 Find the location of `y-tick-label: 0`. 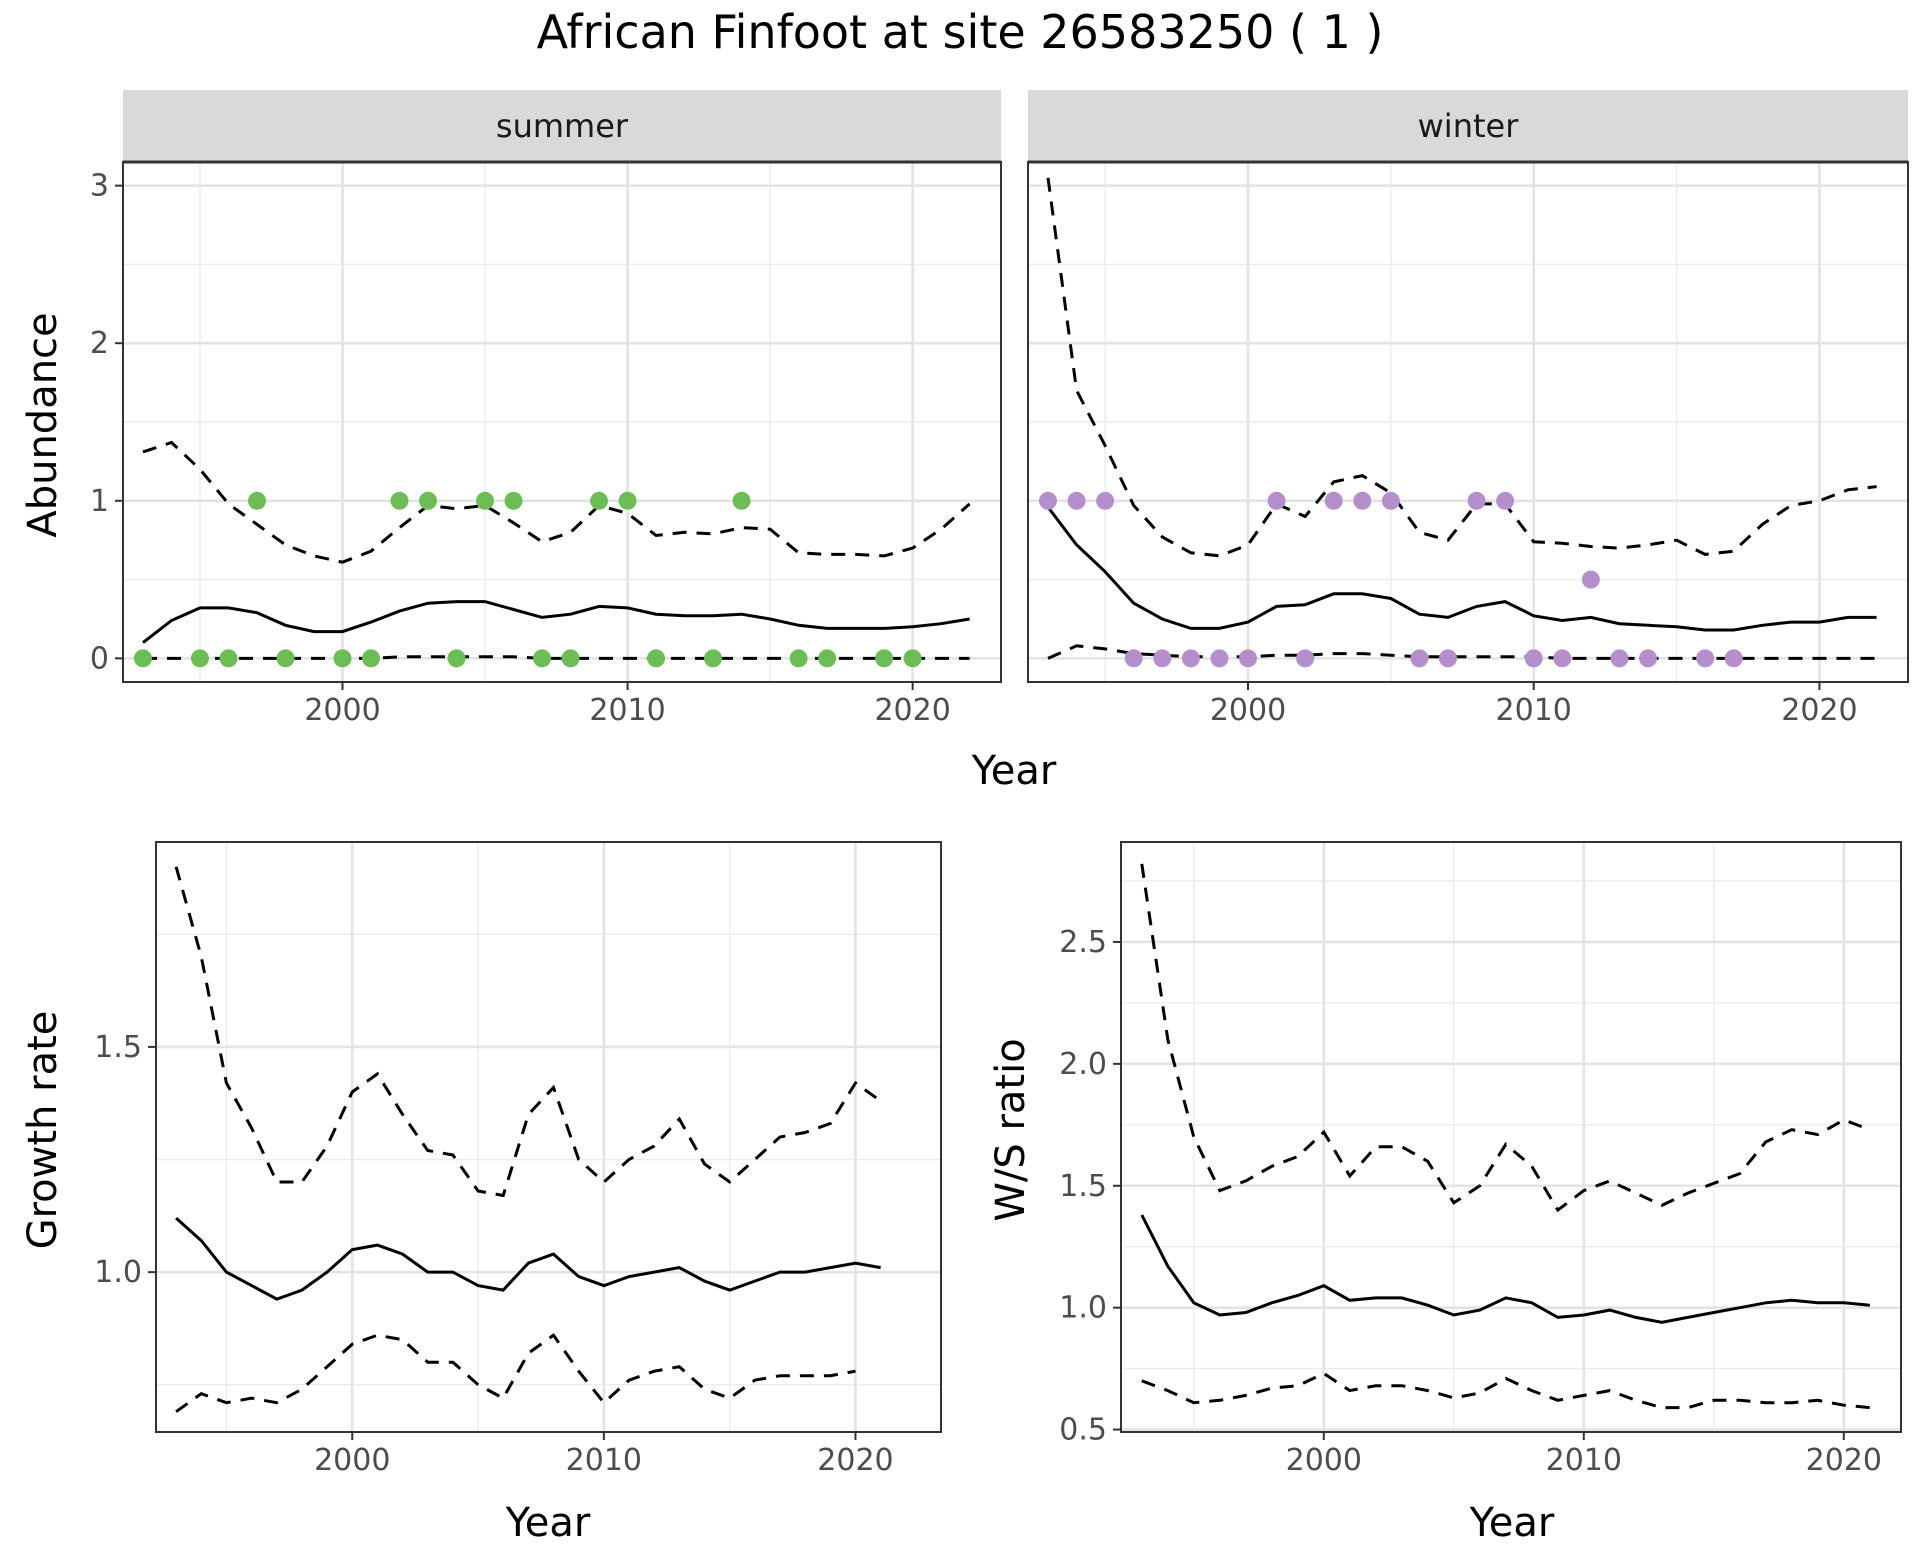

y-tick-label: 0 is located at coordinates (99, 658).